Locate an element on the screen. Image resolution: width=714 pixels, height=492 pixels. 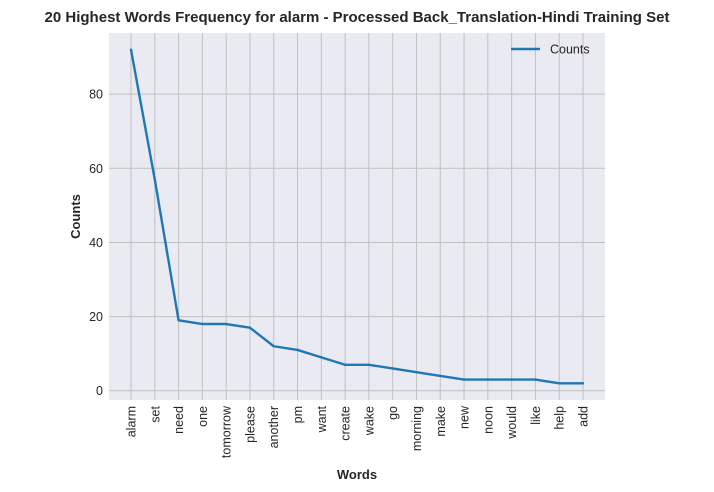
x-tick-label-noon: noon is located at coordinates (488, 420).